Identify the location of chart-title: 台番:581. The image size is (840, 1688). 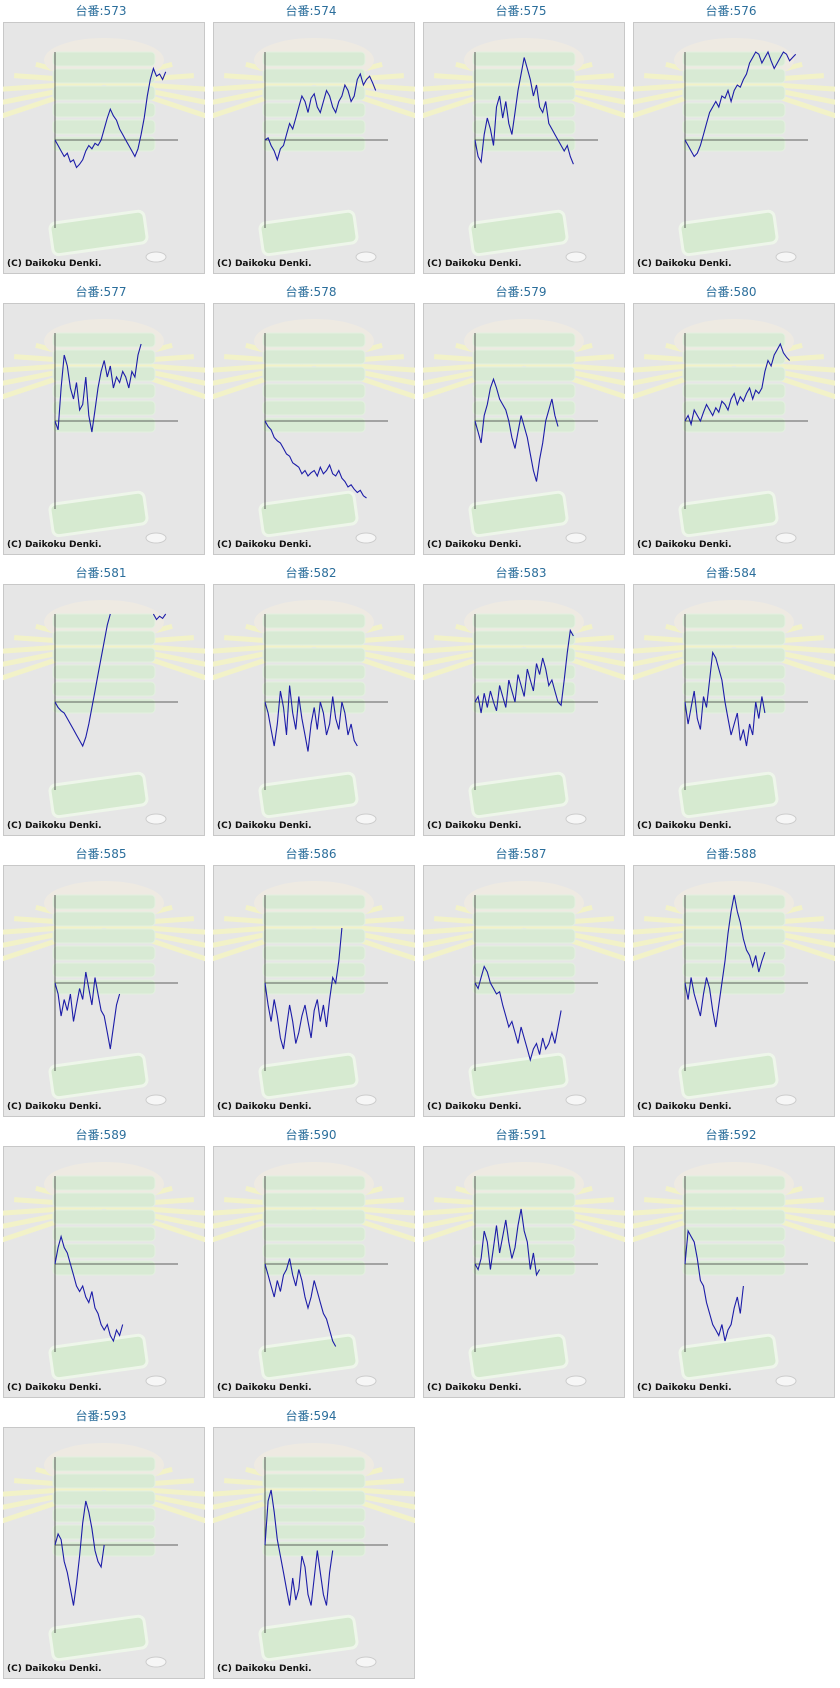
(101, 573).